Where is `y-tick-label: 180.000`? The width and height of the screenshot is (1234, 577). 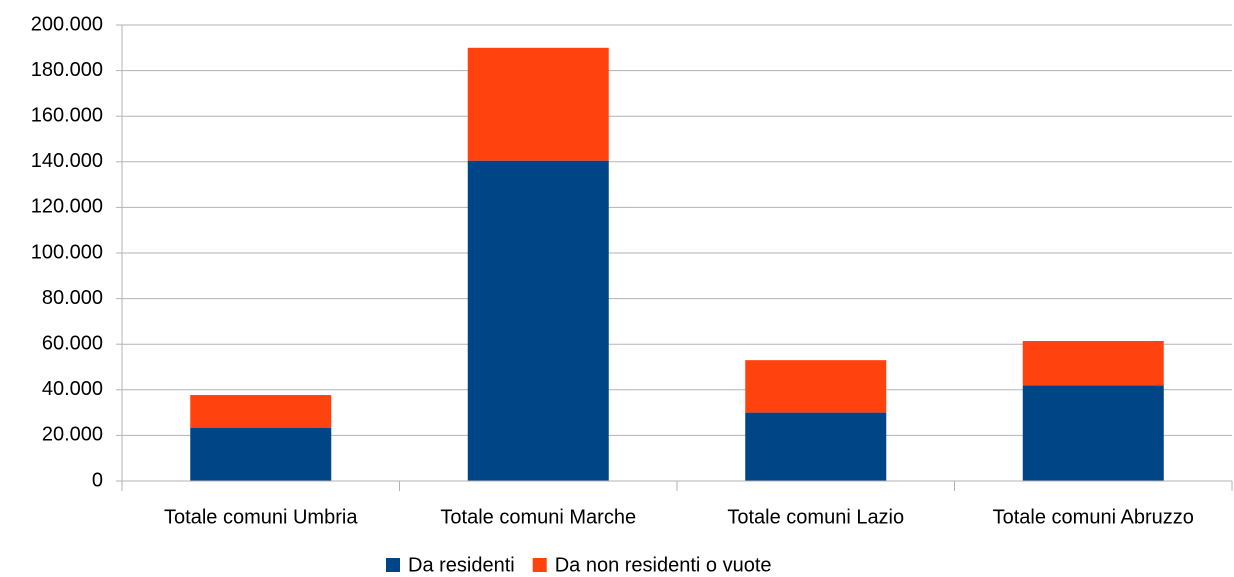
y-tick-label: 180.000 is located at coordinates (67, 70).